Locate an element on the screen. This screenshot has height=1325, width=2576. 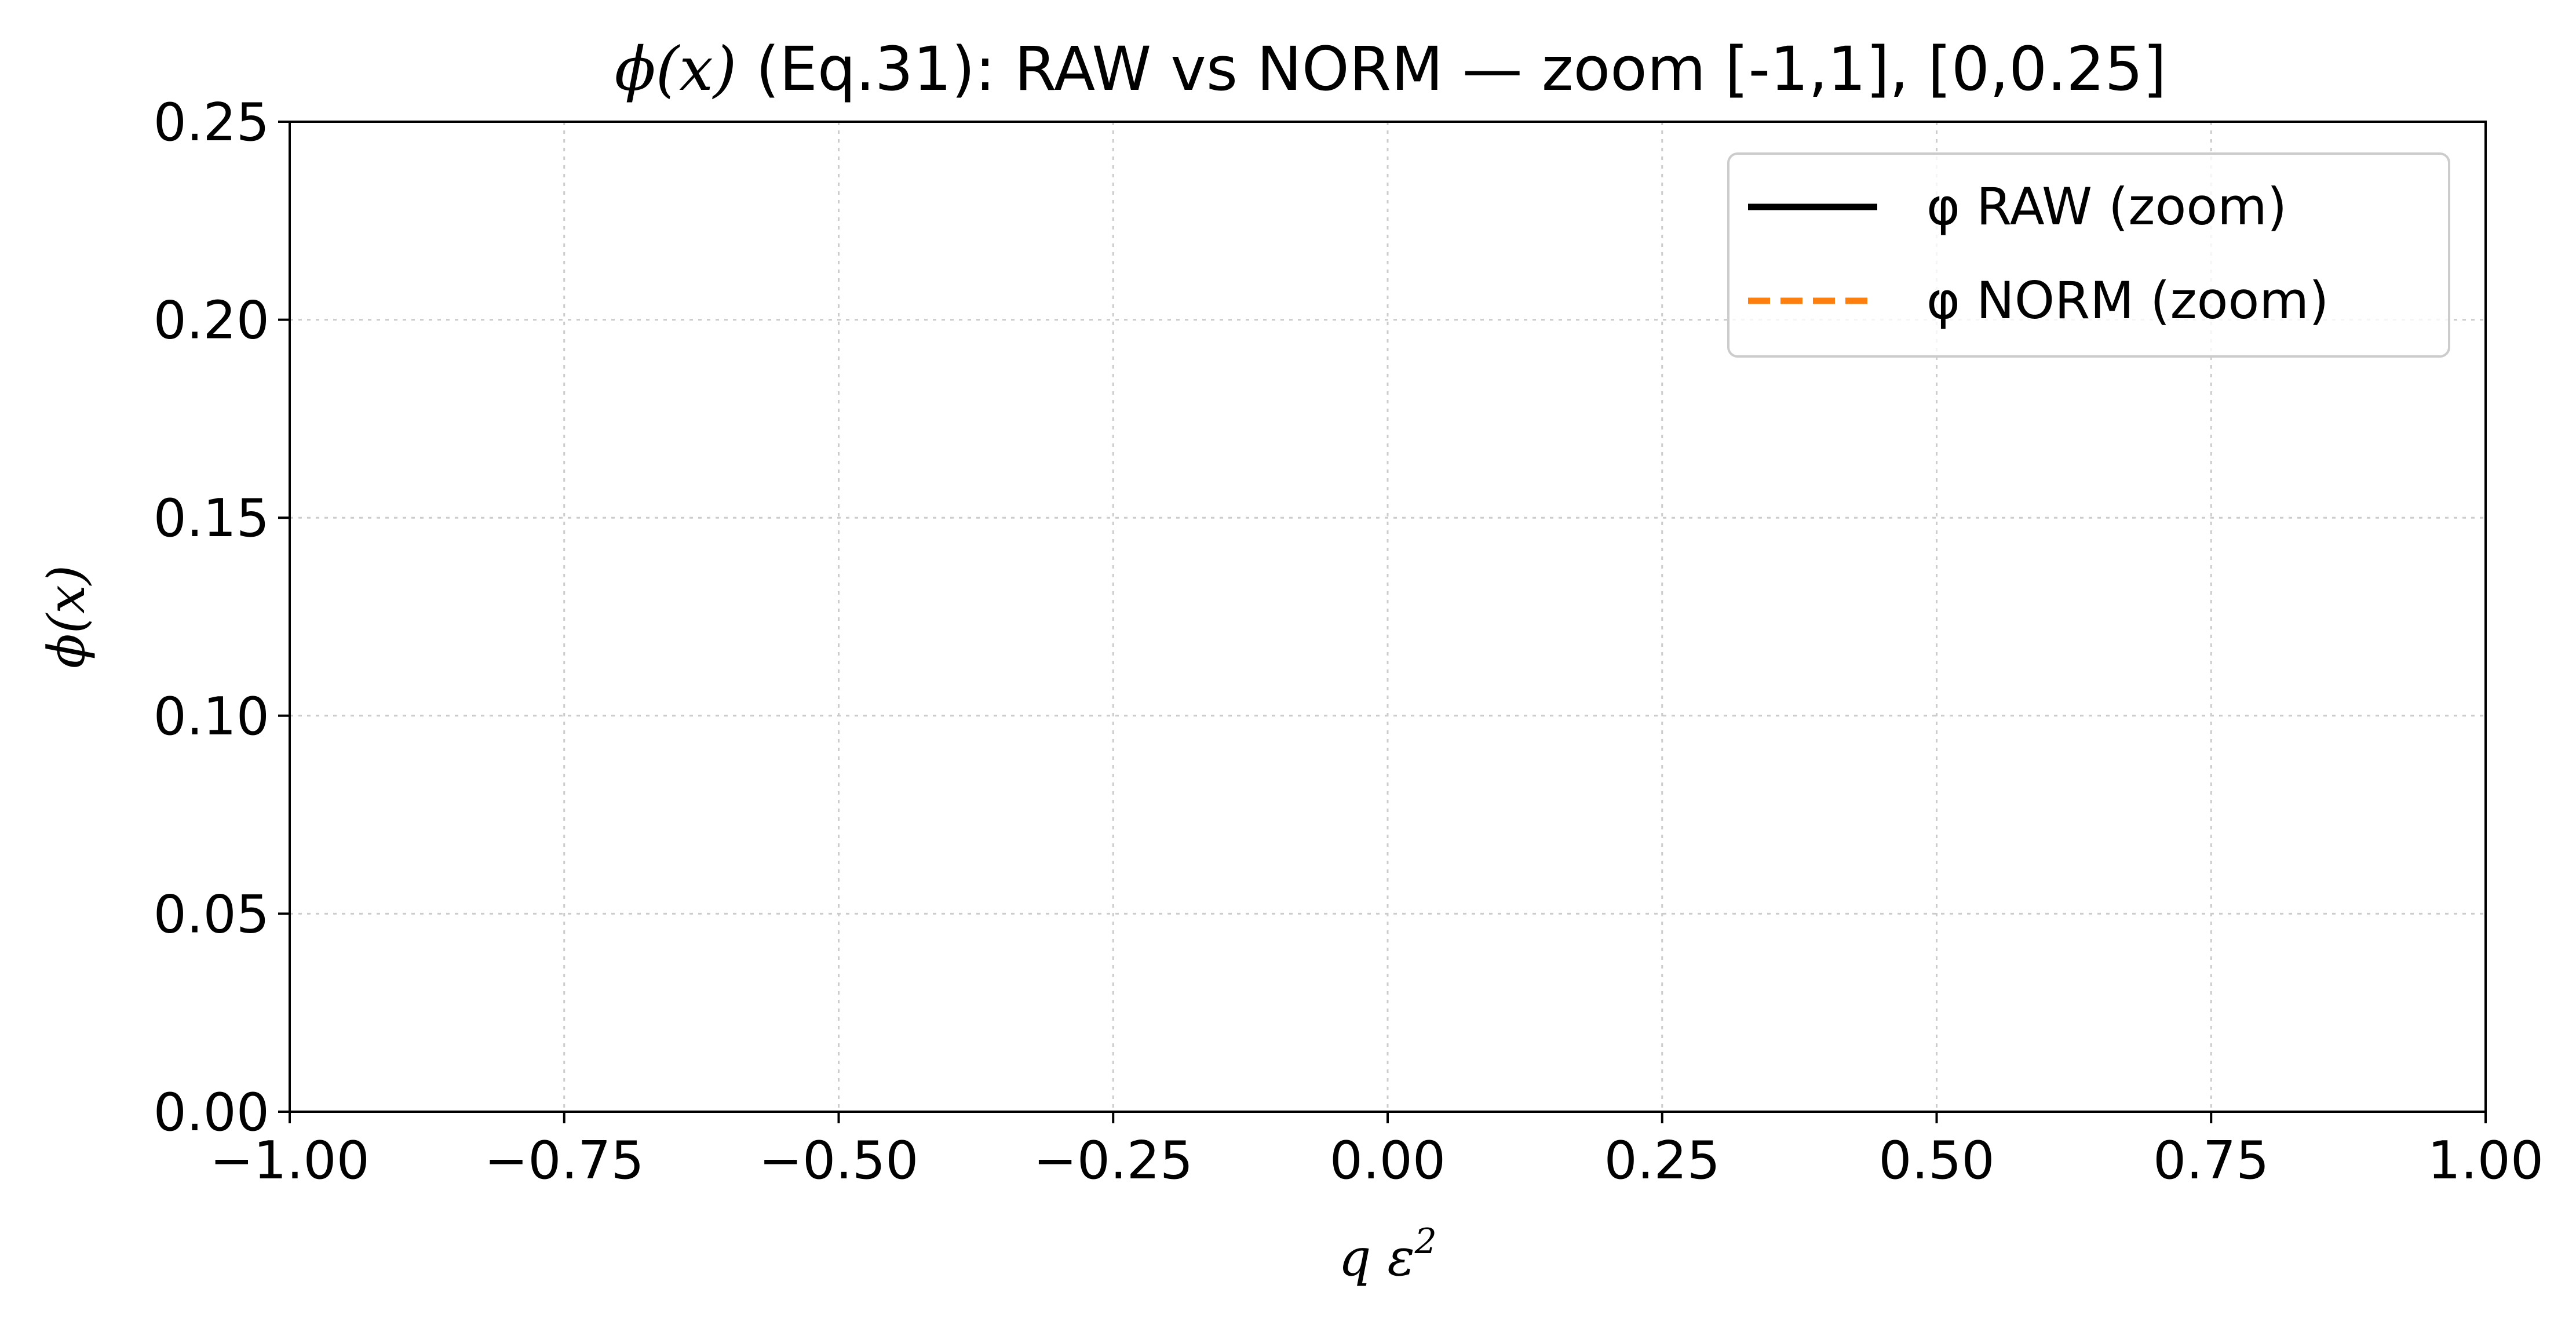
x-axis-label: q ε2 is located at coordinates (1387, 1254).